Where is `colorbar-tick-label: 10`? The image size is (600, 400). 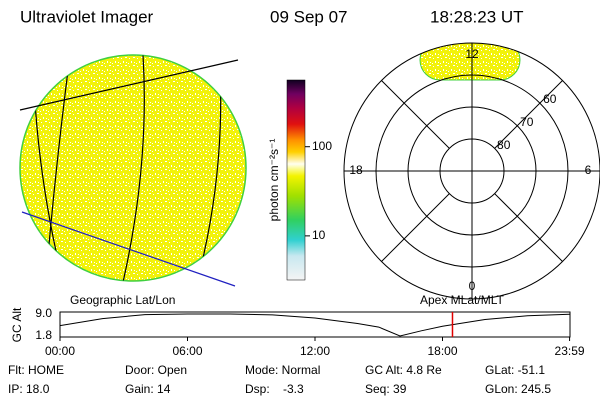 colorbar-tick-label: 10 is located at coordinates (319, 235).